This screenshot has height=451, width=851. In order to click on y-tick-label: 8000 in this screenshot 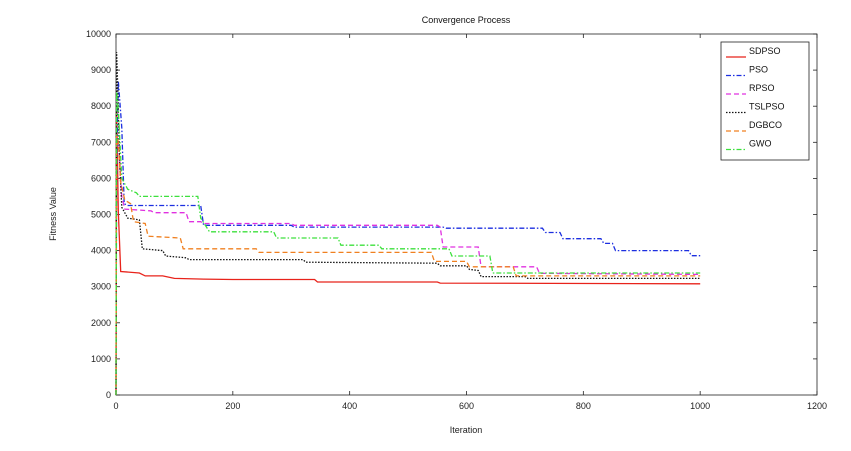, I will do `click(101, 106)`.